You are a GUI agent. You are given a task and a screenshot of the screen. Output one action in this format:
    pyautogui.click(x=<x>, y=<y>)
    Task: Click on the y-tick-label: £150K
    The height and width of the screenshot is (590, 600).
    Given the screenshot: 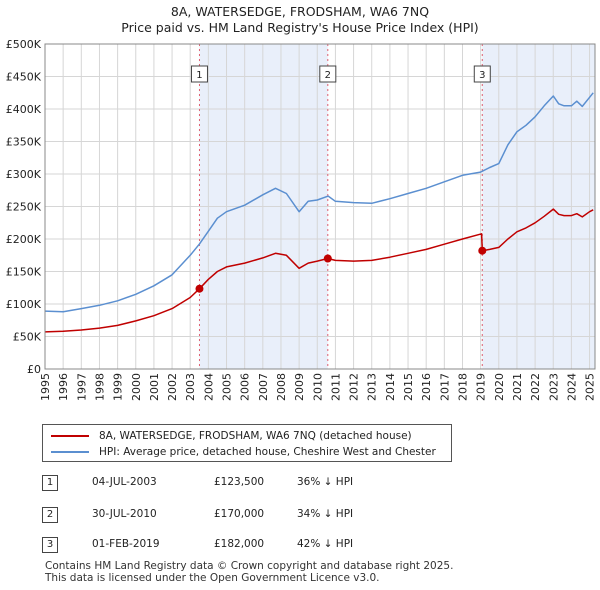 What is the action you would take?
    pyautogui.click(x=24, y=272)
    